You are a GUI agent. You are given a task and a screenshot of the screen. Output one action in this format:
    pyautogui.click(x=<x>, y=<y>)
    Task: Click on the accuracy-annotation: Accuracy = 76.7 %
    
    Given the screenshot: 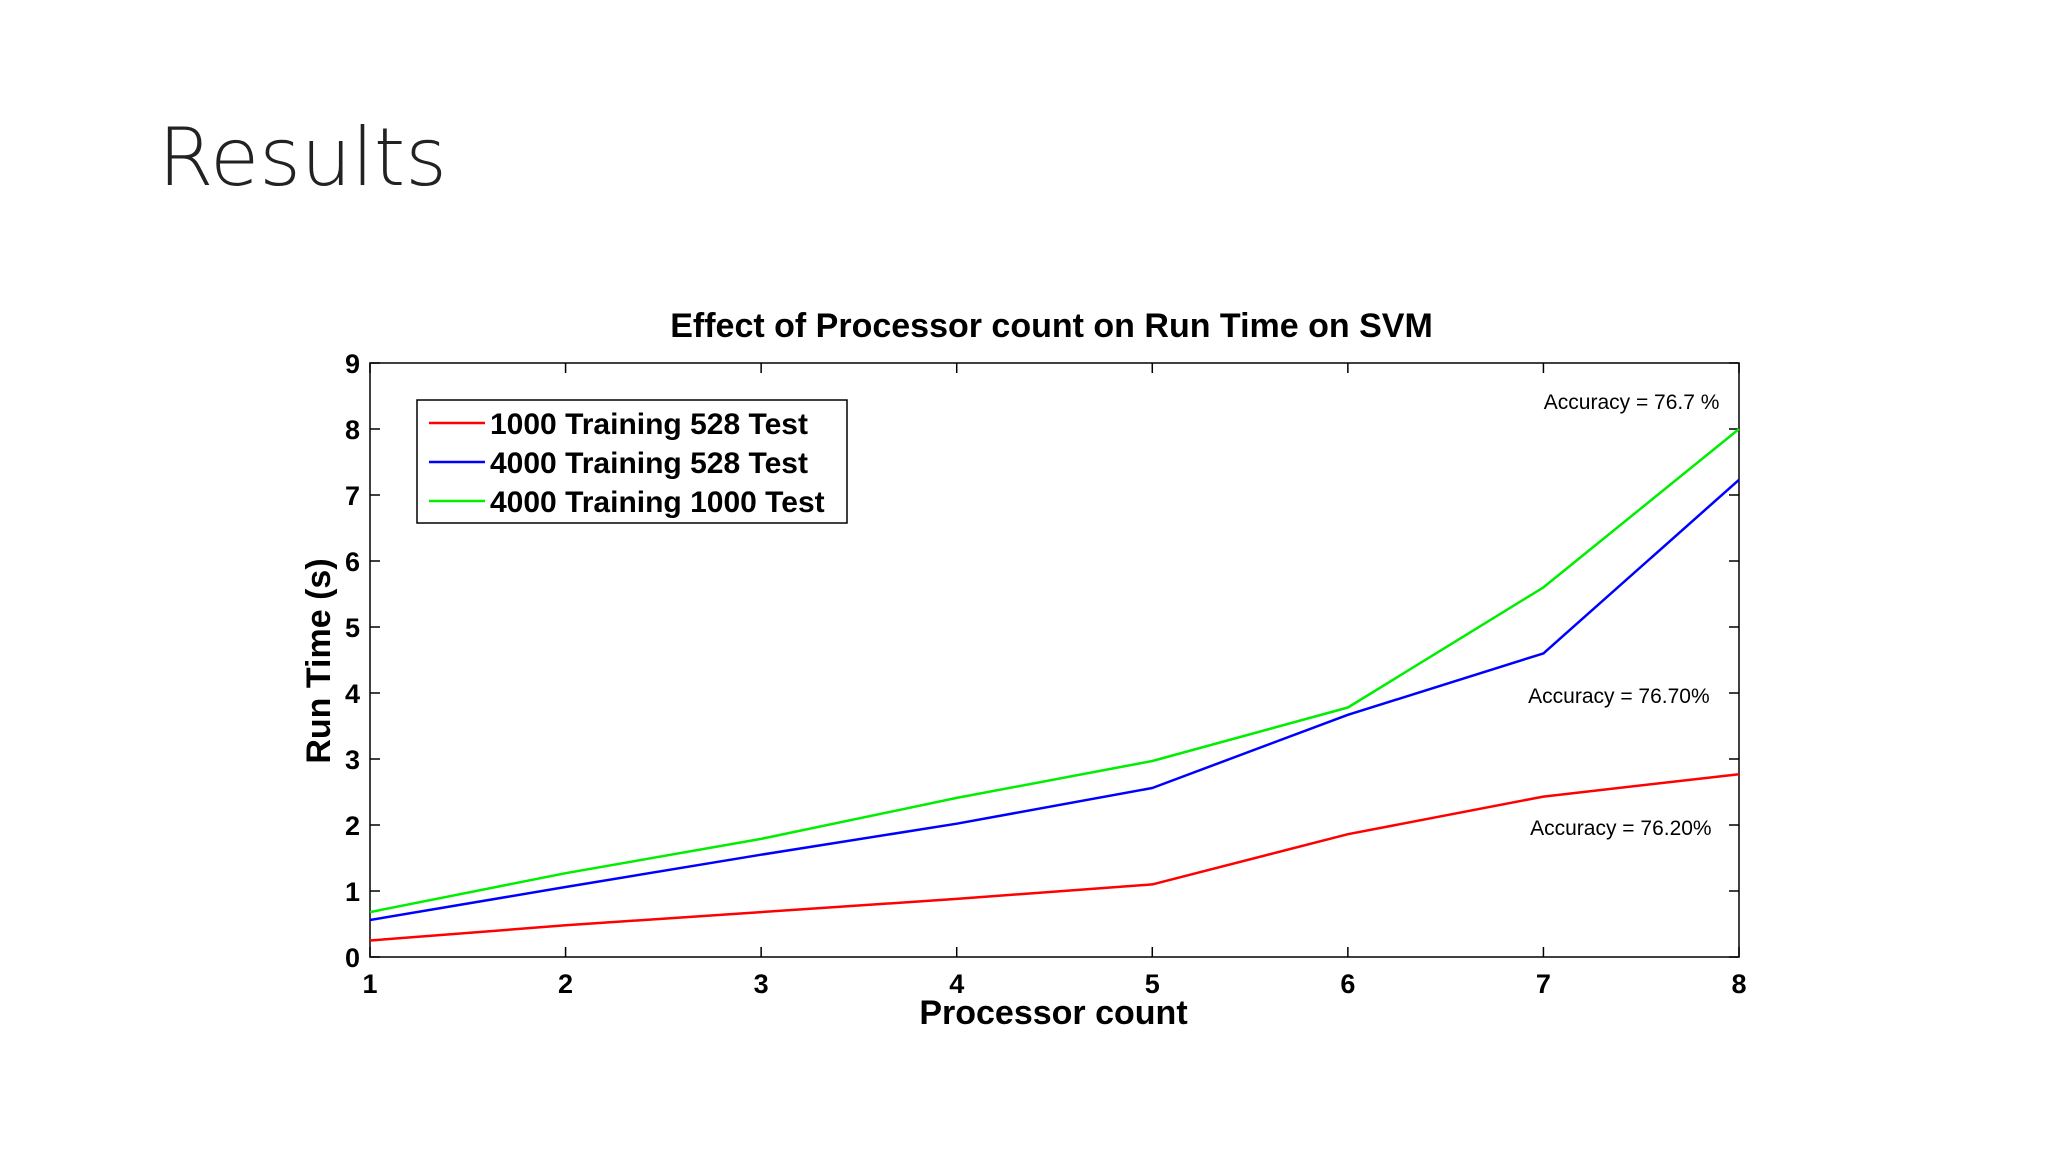 What is the action you would take?
    pyautogui.click(x=1632, y=402)
    